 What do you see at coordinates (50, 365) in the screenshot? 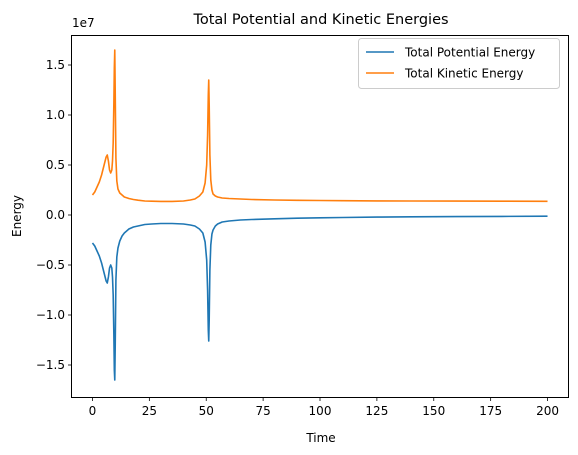
I see `y-tick-label: −1.5` at bounding box center [50, 365].